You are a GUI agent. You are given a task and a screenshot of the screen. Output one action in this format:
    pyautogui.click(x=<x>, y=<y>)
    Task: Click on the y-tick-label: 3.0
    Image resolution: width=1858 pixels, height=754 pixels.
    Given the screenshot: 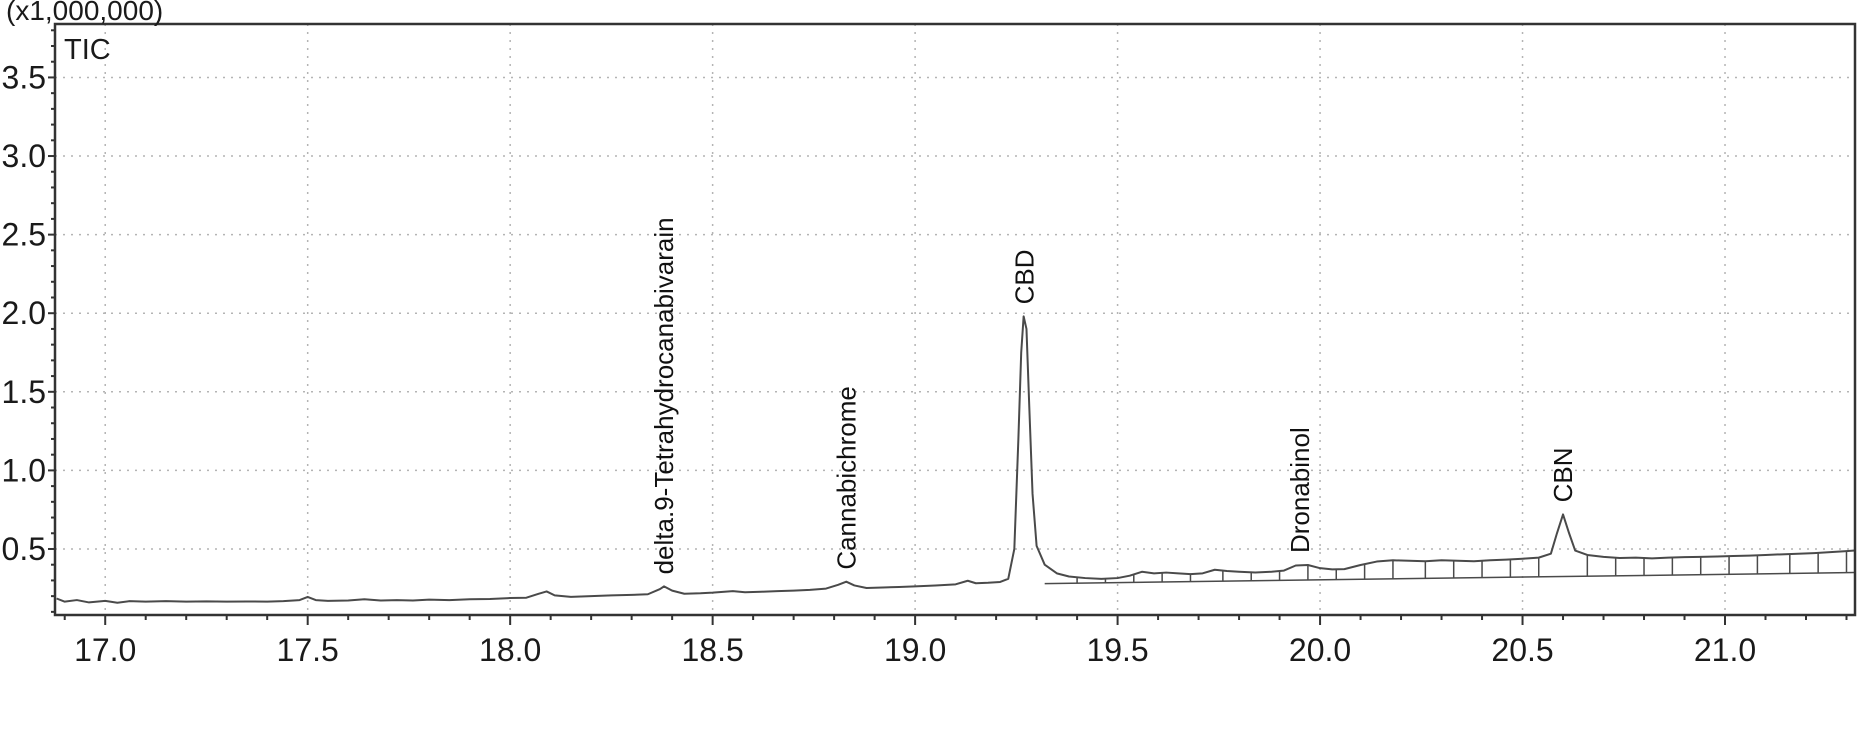 What is the action you would take?
    pyautogui.click(x=24, y=156)
    